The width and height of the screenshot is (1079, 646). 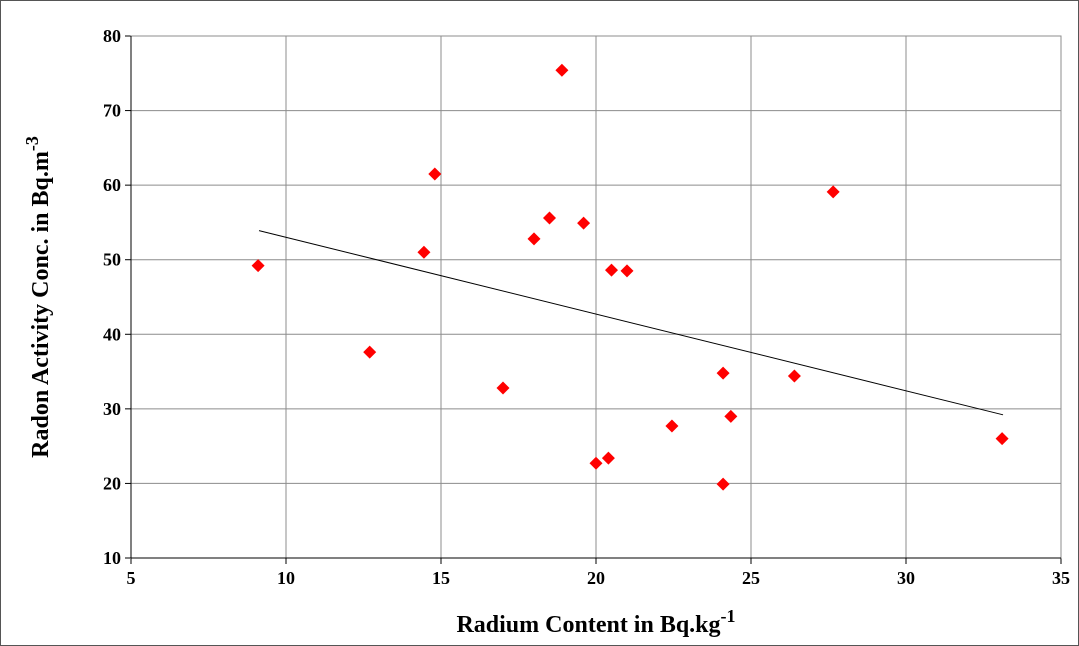 I want to click on x-tick-label: 10, so click(x=286, y=578).